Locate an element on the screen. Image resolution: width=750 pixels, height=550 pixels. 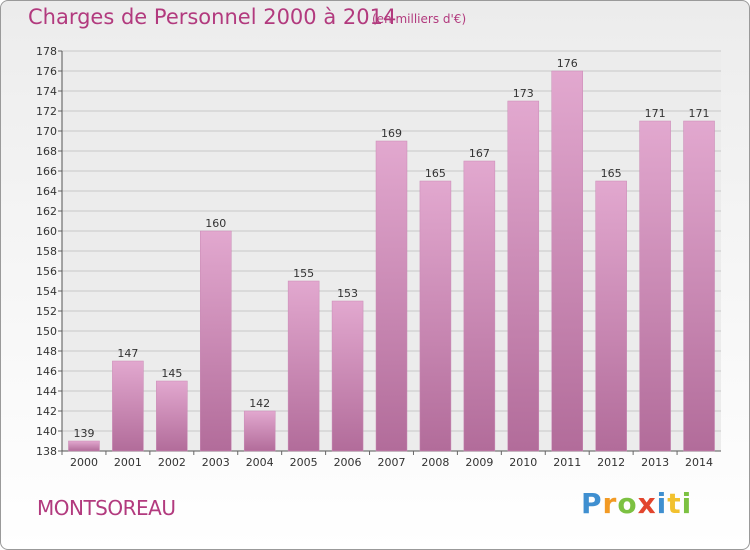
x-tick-label: 2012 is located at coordinates (611, 462).